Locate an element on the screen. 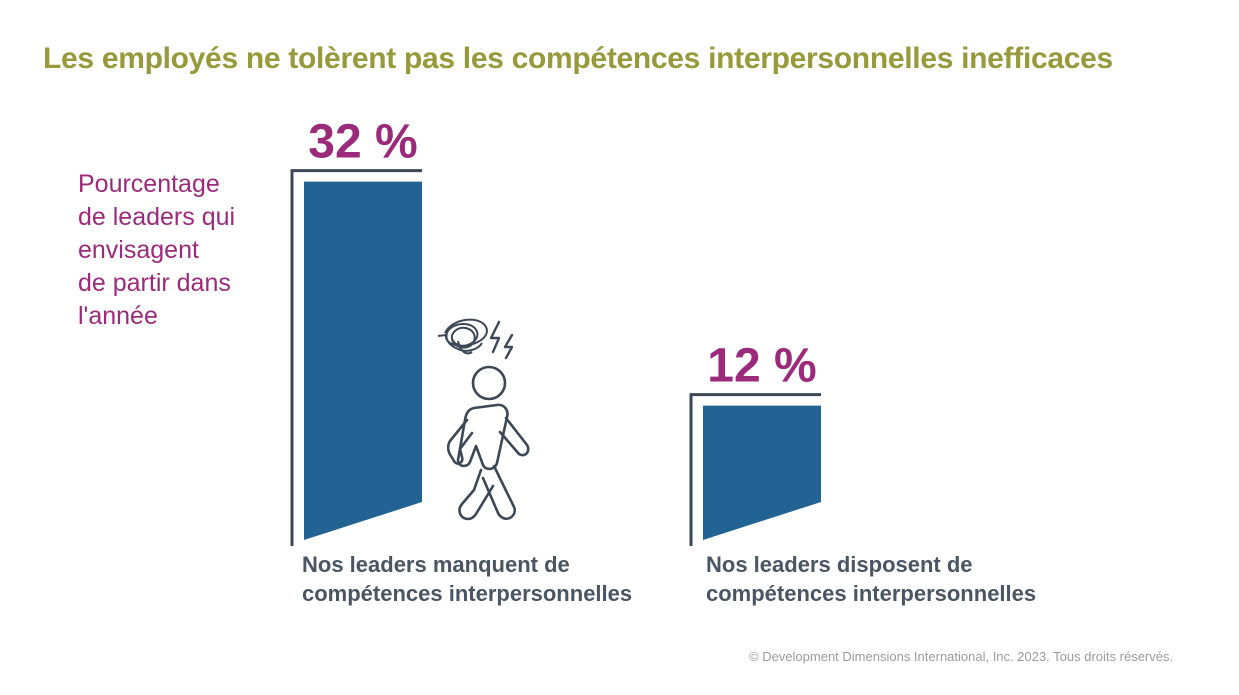 This screenshot has height=695, width=1239. y-axis-description-line: de partir dans is located at coordinates (154, 283).